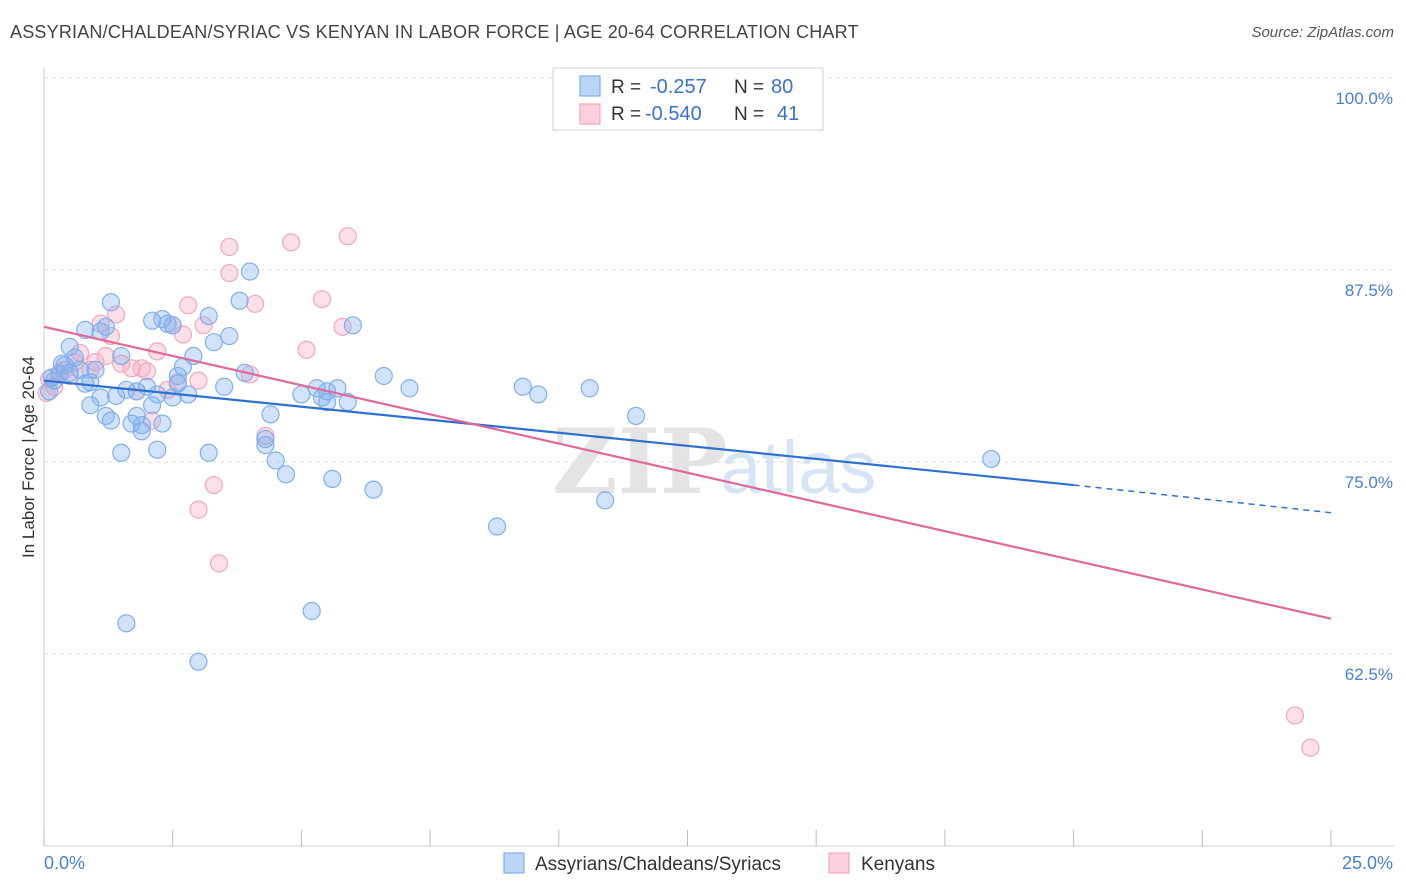  I want to click on x-axis-ticks, so click(687, 838).